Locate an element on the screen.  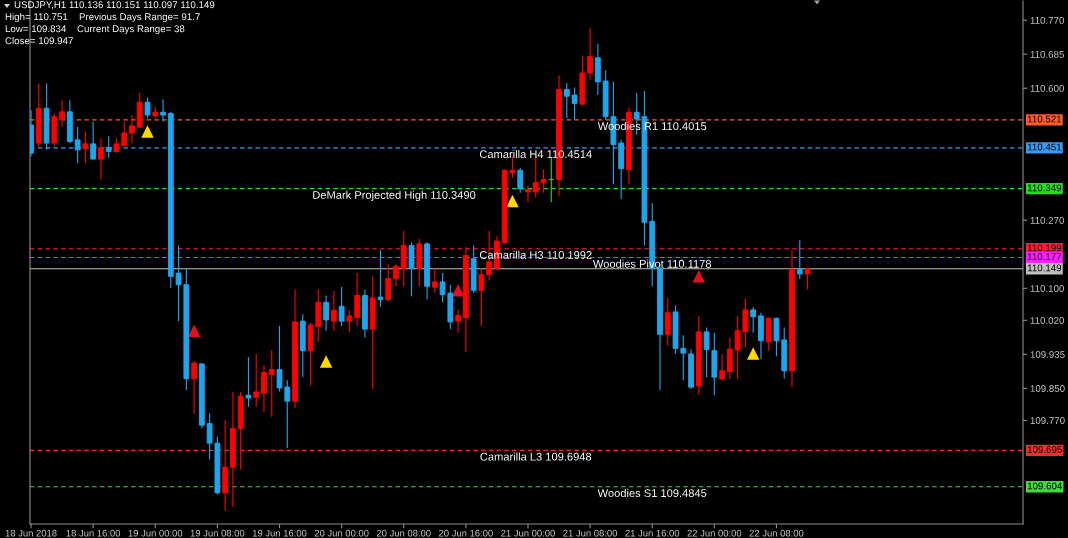
y-tick-label: 110.600 is located at coordinates (1047, 88).